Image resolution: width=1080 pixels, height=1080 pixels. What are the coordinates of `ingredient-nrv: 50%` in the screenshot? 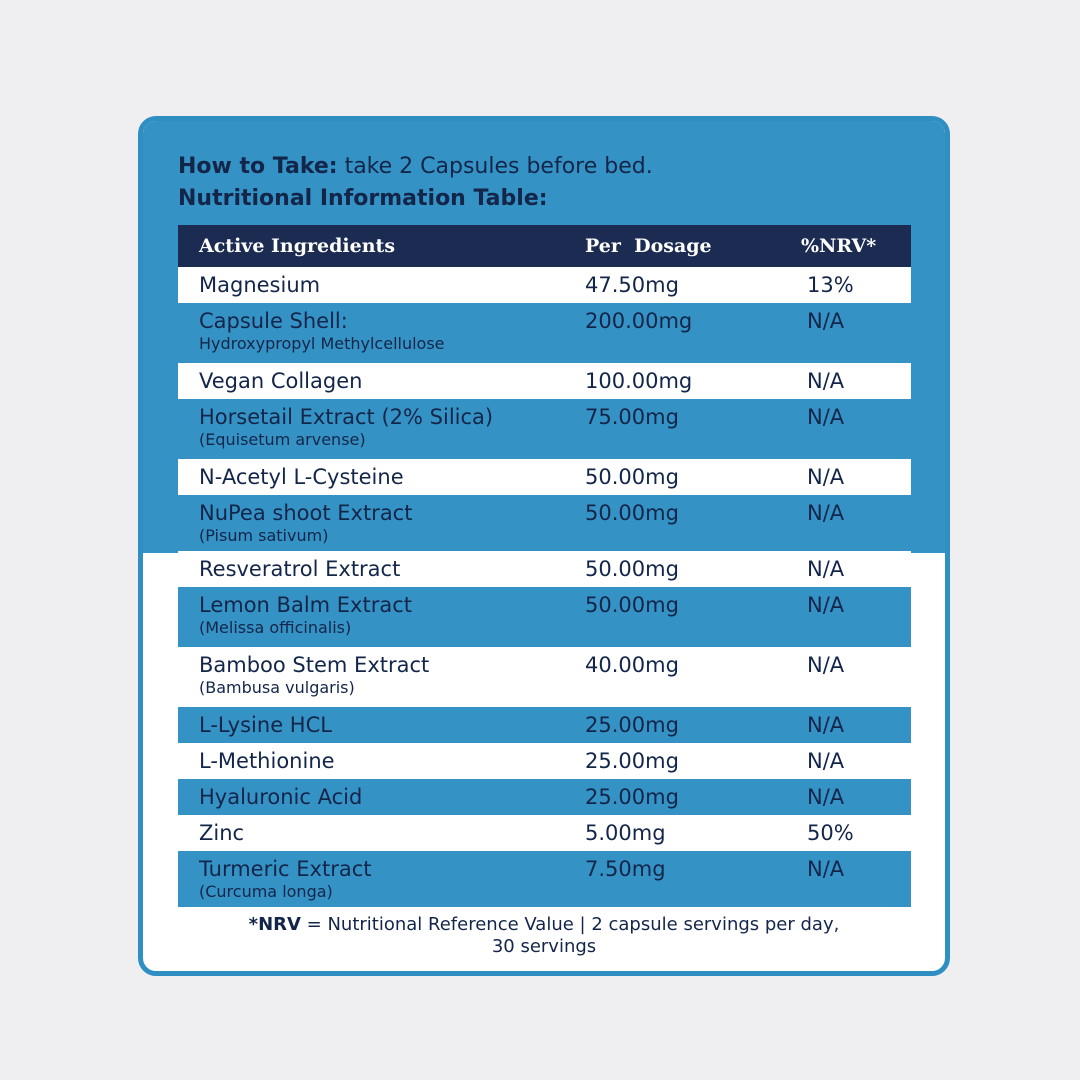 It's located at (830, 833).